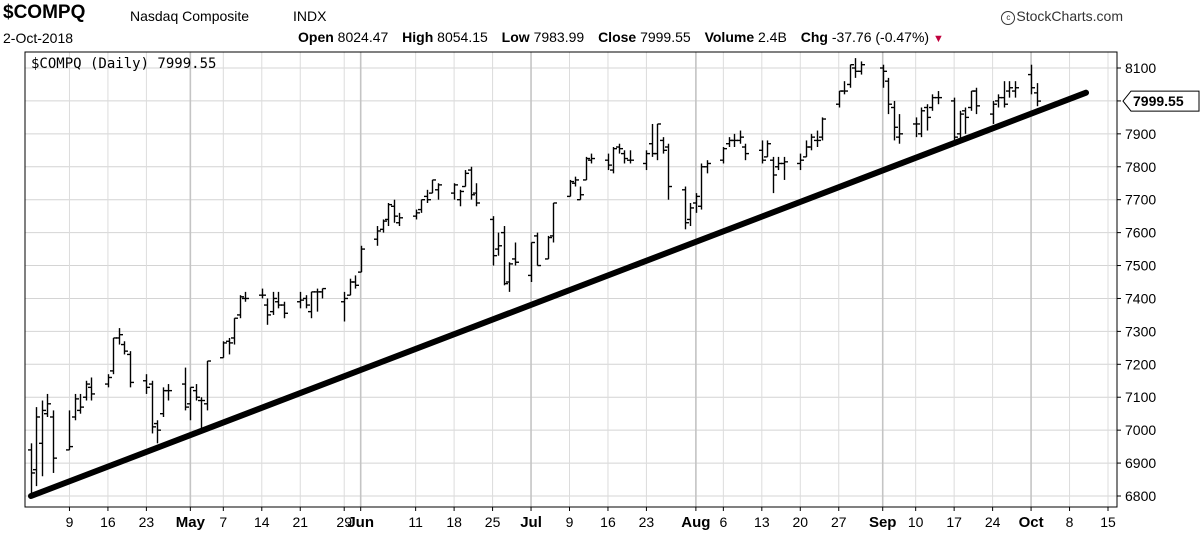  I want to click on low-value: 7983.99, so click(559, 37).